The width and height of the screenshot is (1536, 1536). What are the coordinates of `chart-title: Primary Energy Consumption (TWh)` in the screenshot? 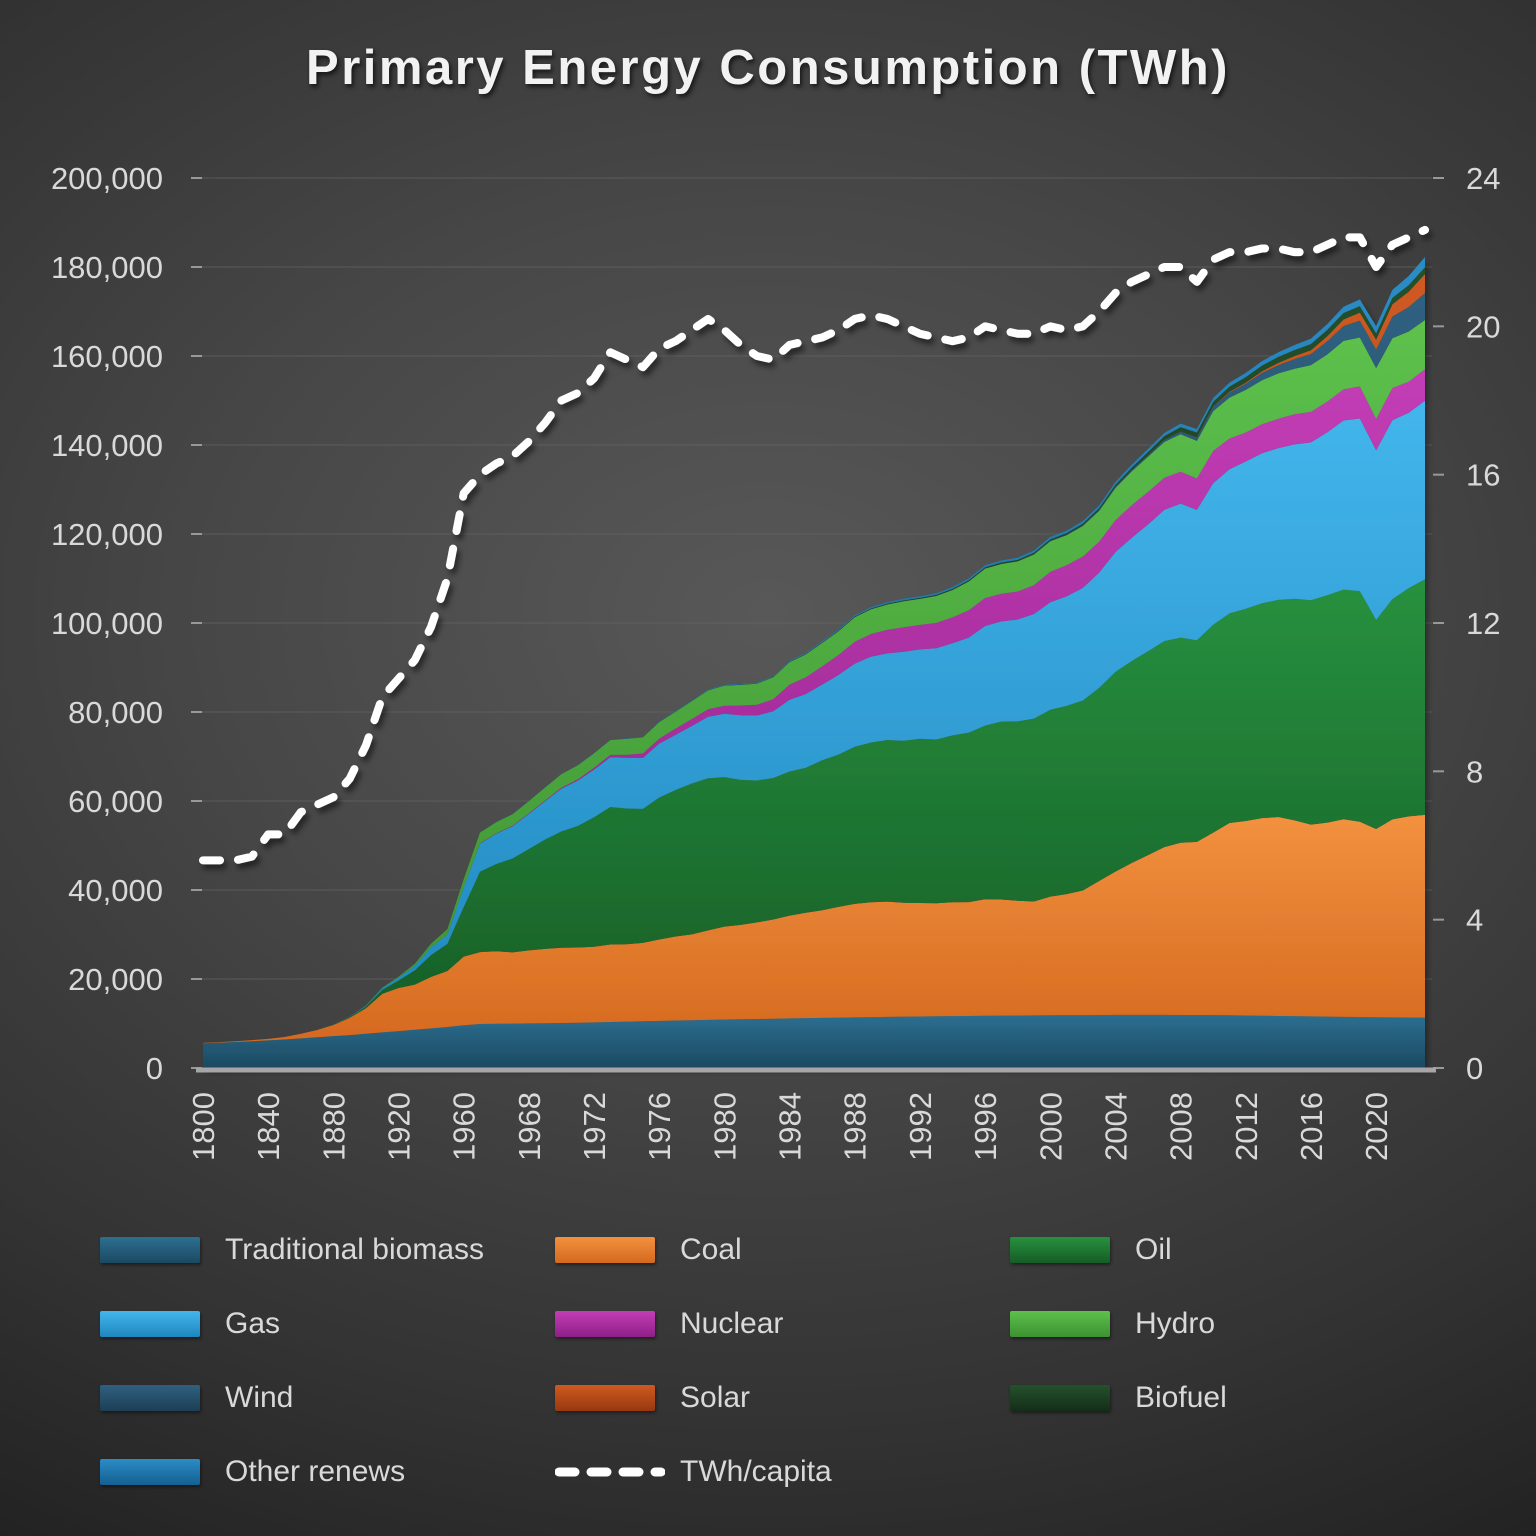 It's located at (768, 68).